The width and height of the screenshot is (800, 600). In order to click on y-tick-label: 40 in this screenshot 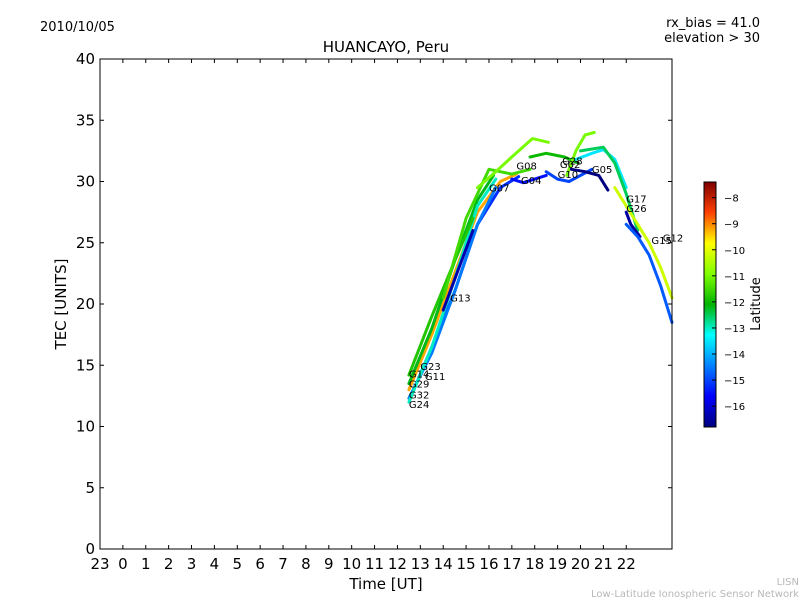, I will do `click(85, 59)`.